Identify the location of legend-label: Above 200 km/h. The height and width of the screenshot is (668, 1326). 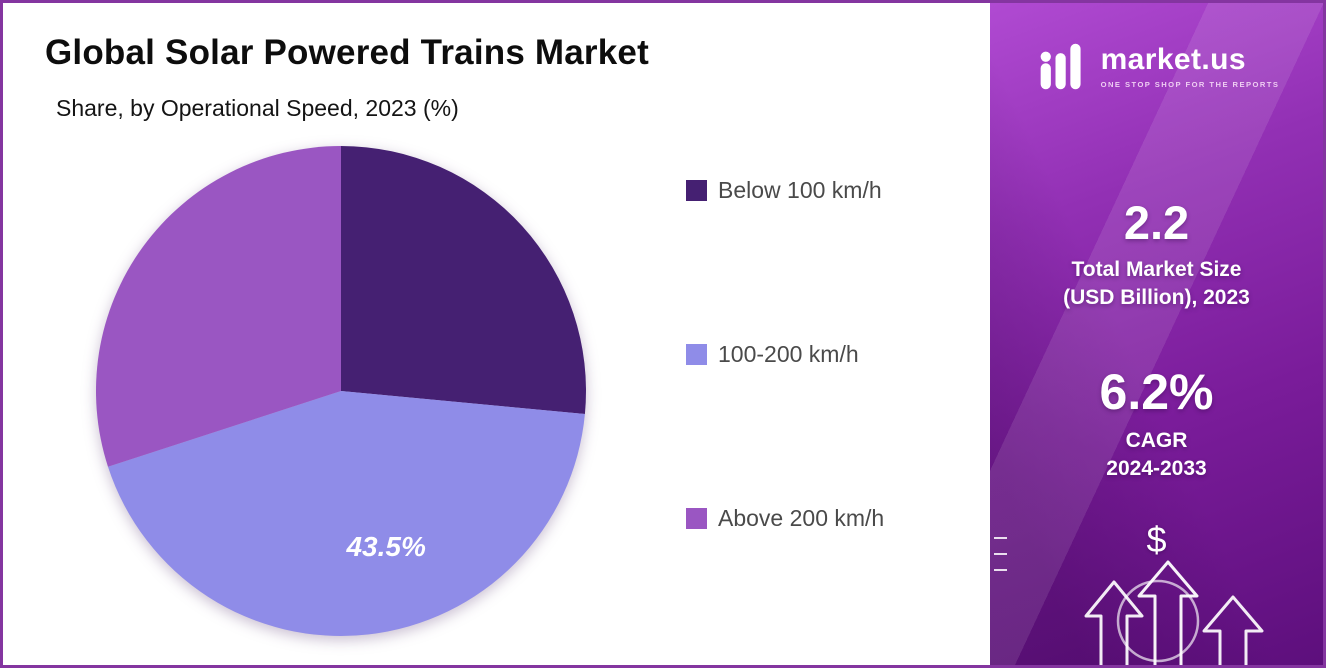
(801, 517).